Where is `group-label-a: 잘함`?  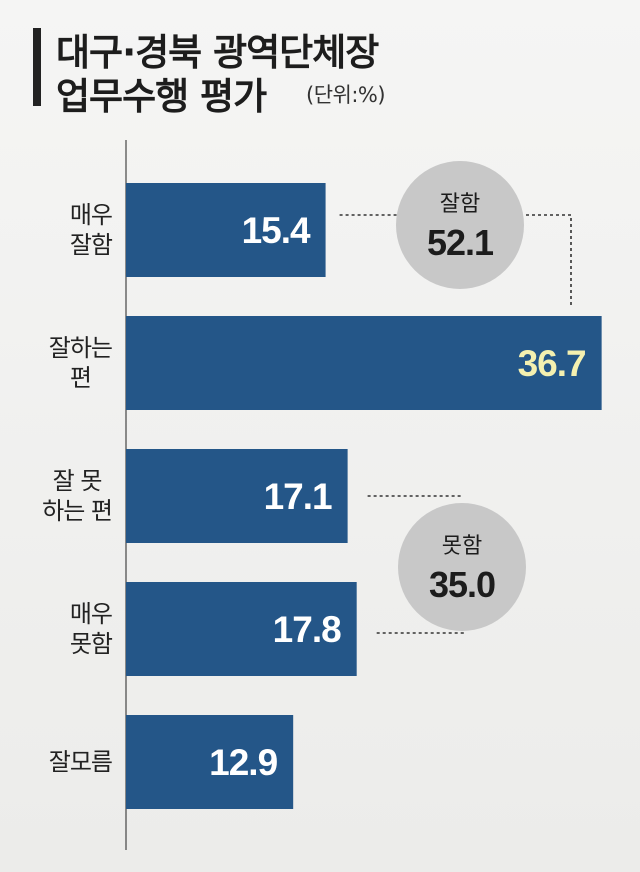 group-label-a: 잘함 is located at coordinates (460, 204).